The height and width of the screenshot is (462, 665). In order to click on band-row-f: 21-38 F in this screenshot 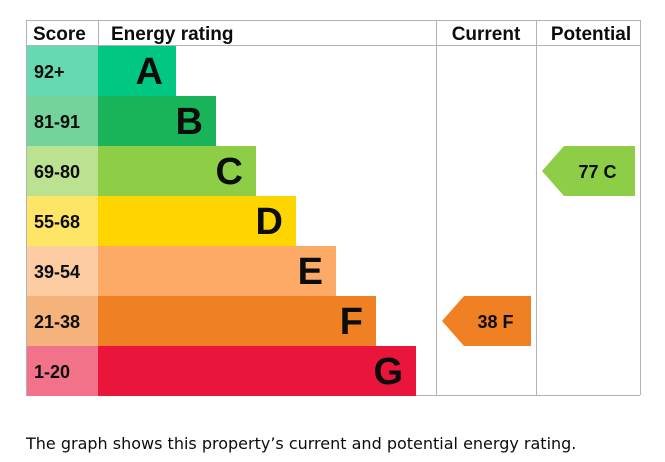, I will do `click(201, 321)`.